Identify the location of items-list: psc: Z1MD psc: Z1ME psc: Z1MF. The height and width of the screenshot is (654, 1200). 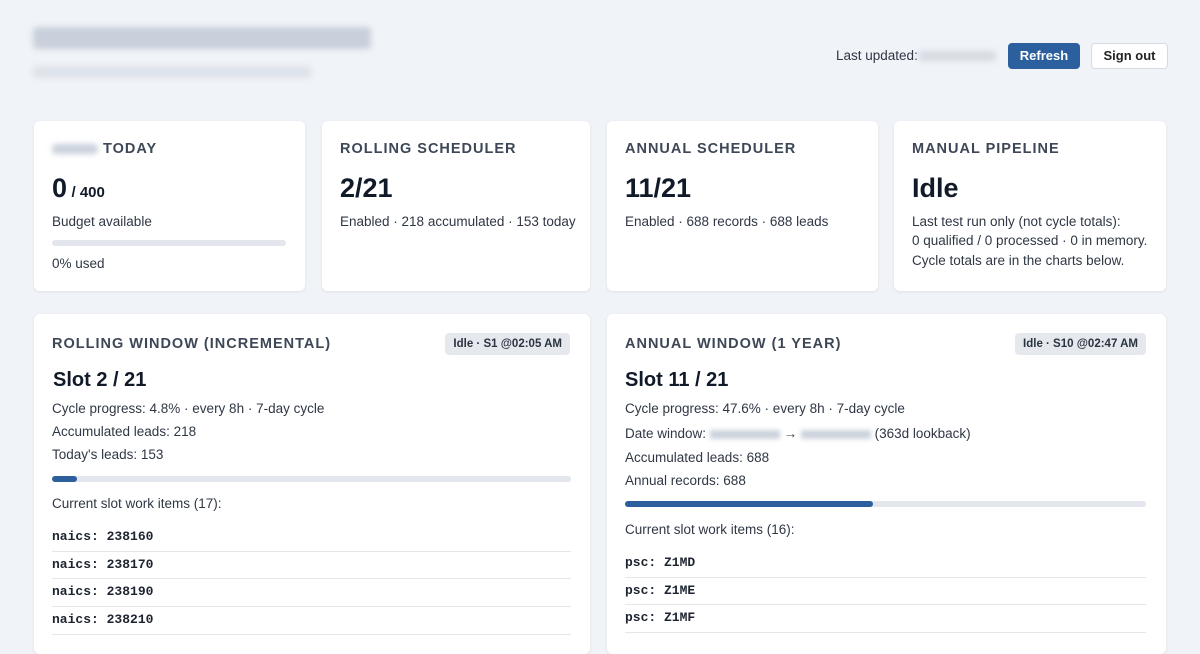
(885, 592).